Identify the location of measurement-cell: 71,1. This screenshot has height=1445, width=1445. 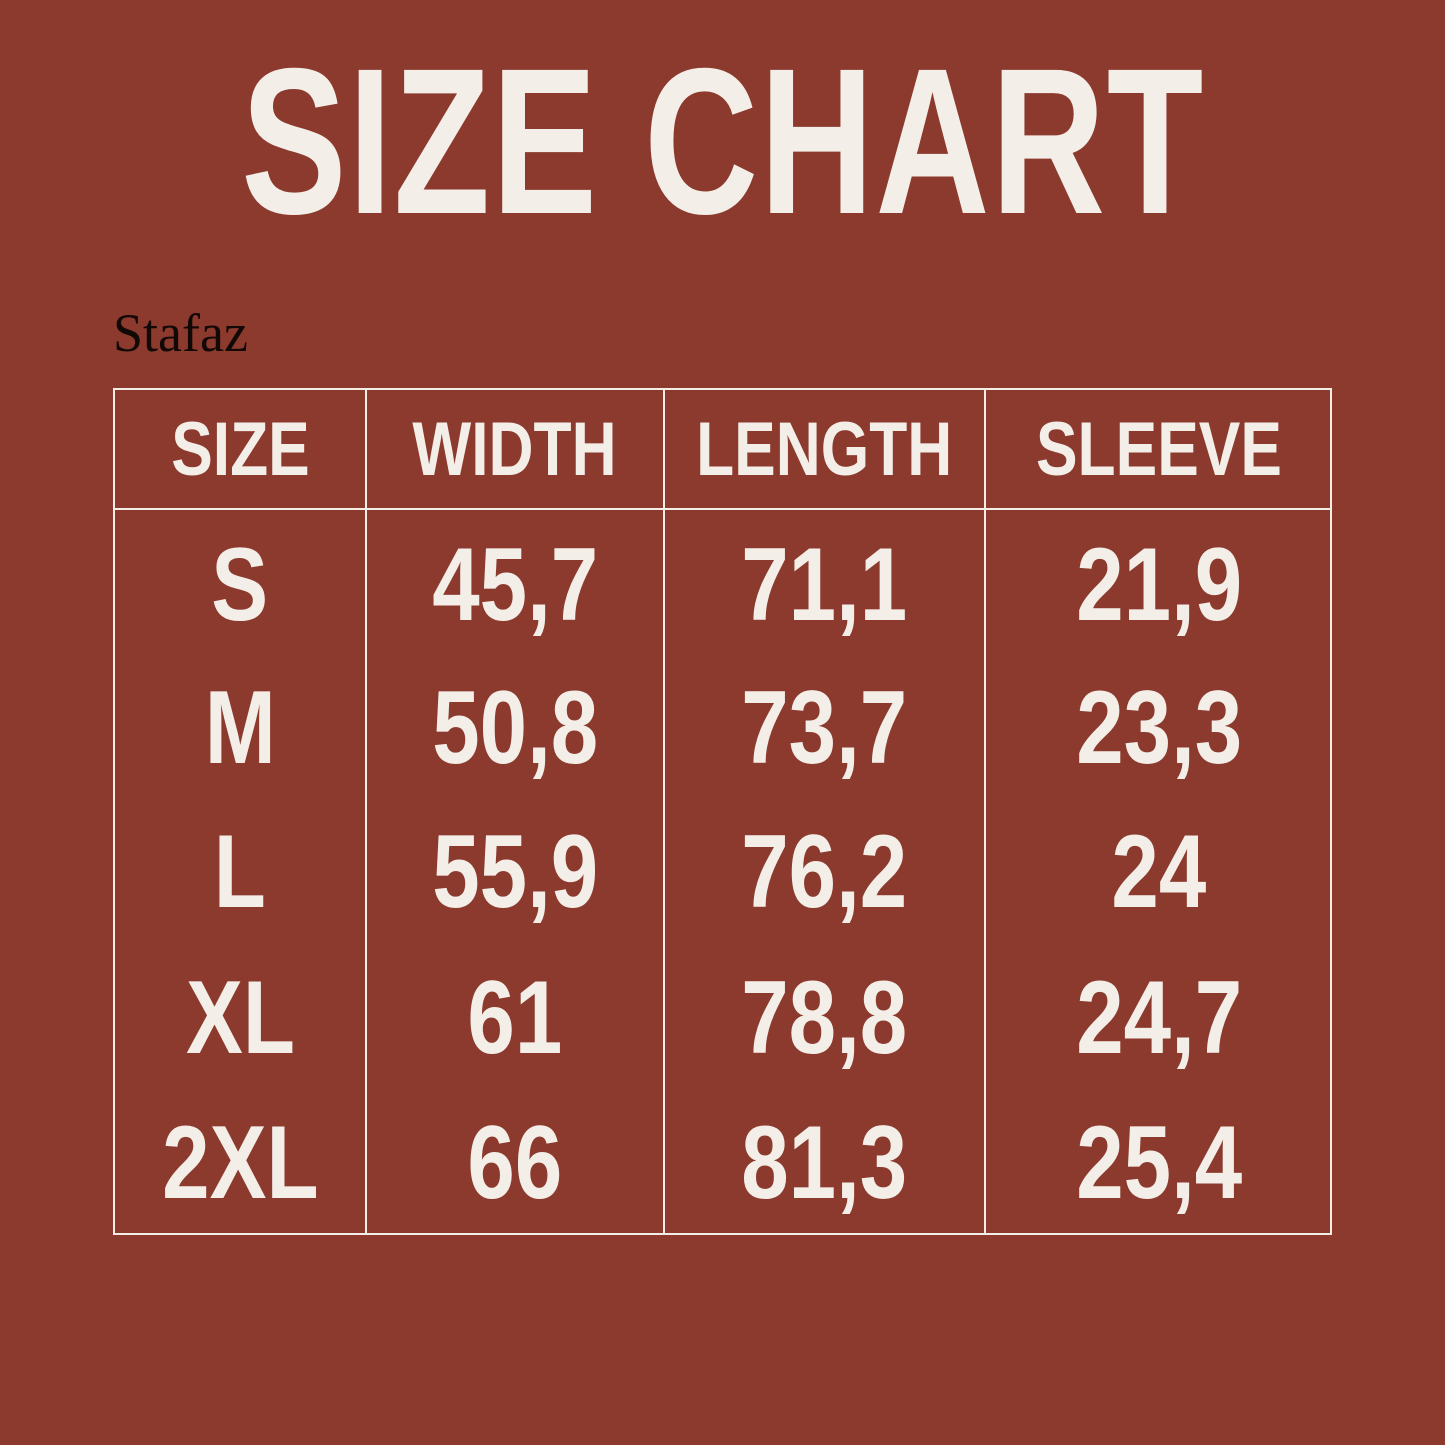
(824, 585).